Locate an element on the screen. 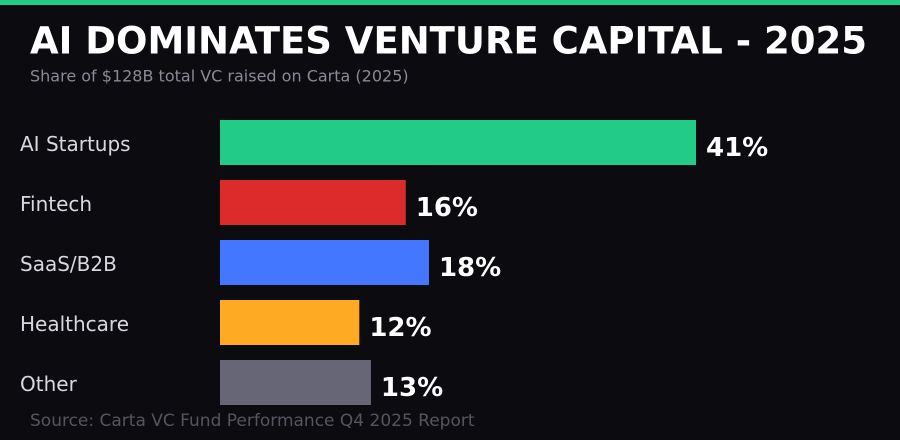 The image size is (900, 440). accent-stripe is located at coordinates (450, 2).